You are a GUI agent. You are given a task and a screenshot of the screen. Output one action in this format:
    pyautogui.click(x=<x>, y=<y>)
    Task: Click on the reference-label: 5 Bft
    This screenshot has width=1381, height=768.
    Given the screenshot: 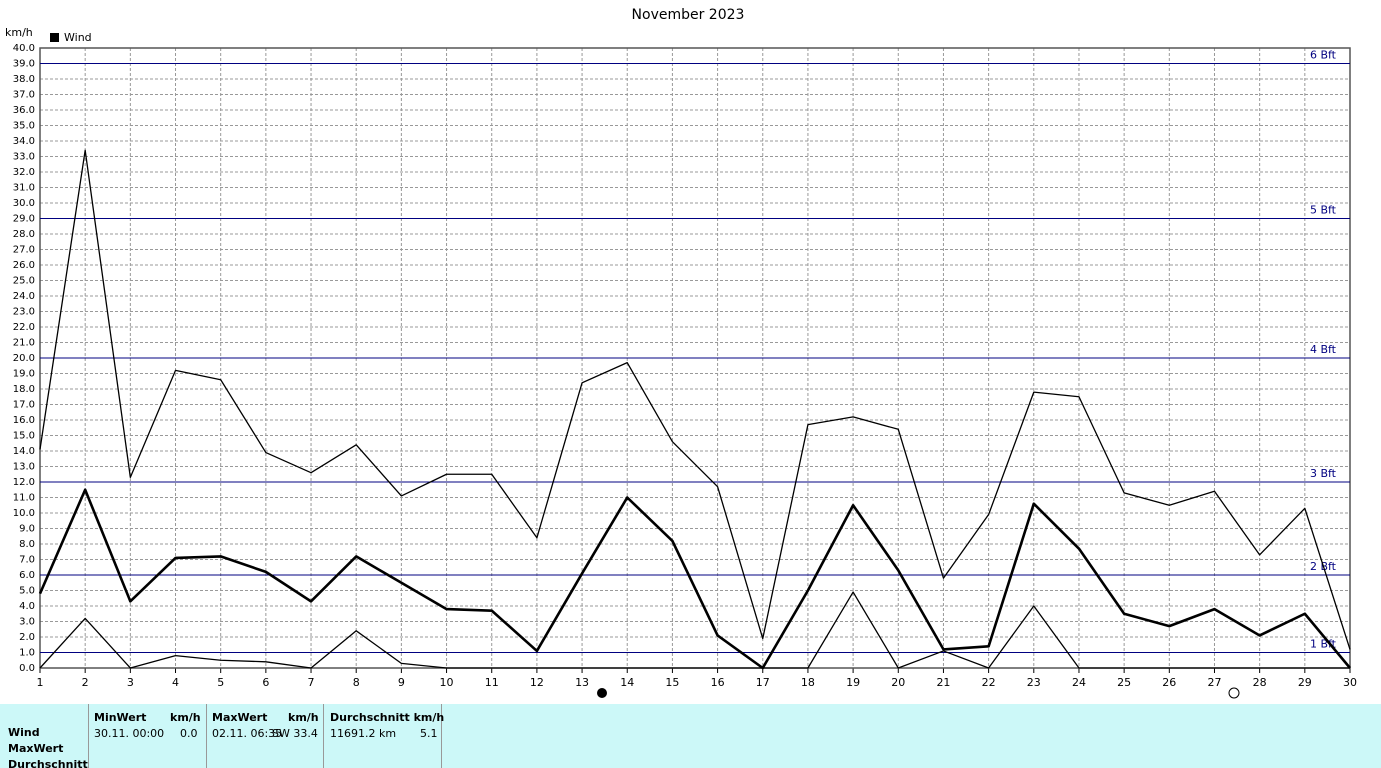 What is the action you would take?
    pyautogui.click(x=1323, y=210)
    